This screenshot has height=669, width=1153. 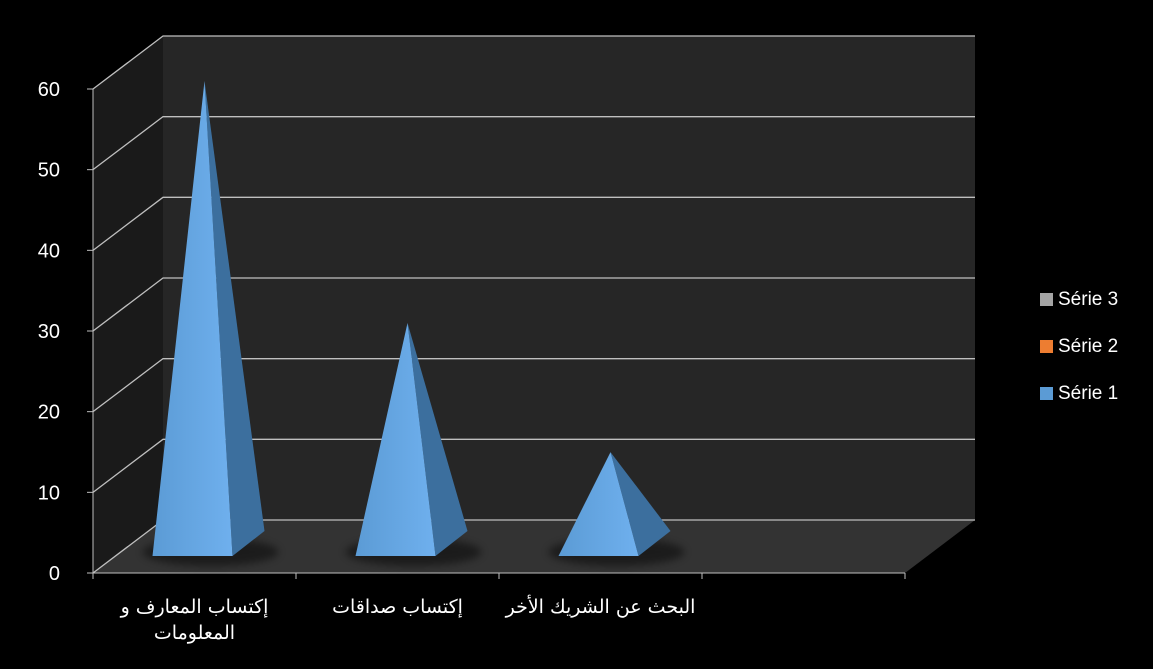 What do you see at coordinates (1088, 299) in the screenshot?
I see `legend-label: Série 3` at bounding box center [1088, 299].